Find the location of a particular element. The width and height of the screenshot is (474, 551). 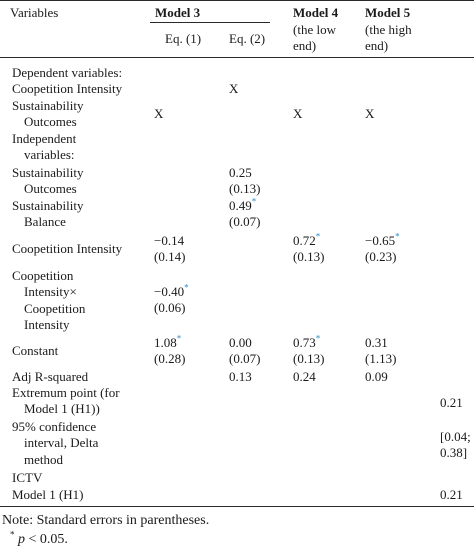

cell-interaction-eq1-coef: −0.40* is located at coordinates (171, 291).